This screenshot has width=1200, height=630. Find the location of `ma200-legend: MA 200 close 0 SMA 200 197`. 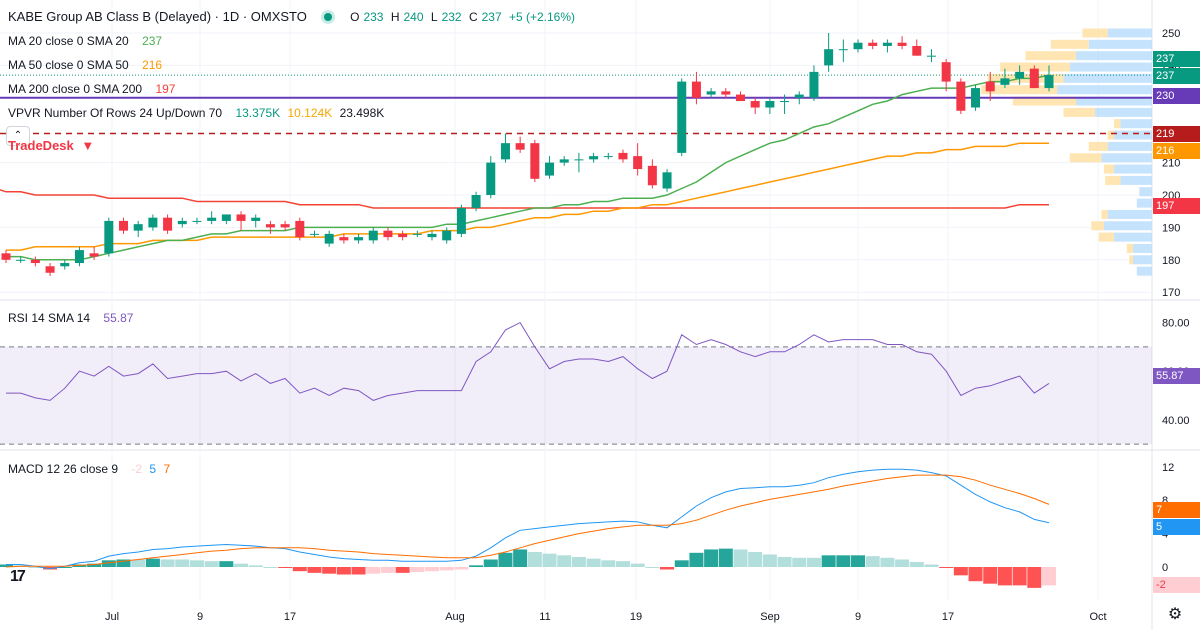

ma200-legend: MA 200 close 0 SMA 200 197 is located at coordinates (93, 89).